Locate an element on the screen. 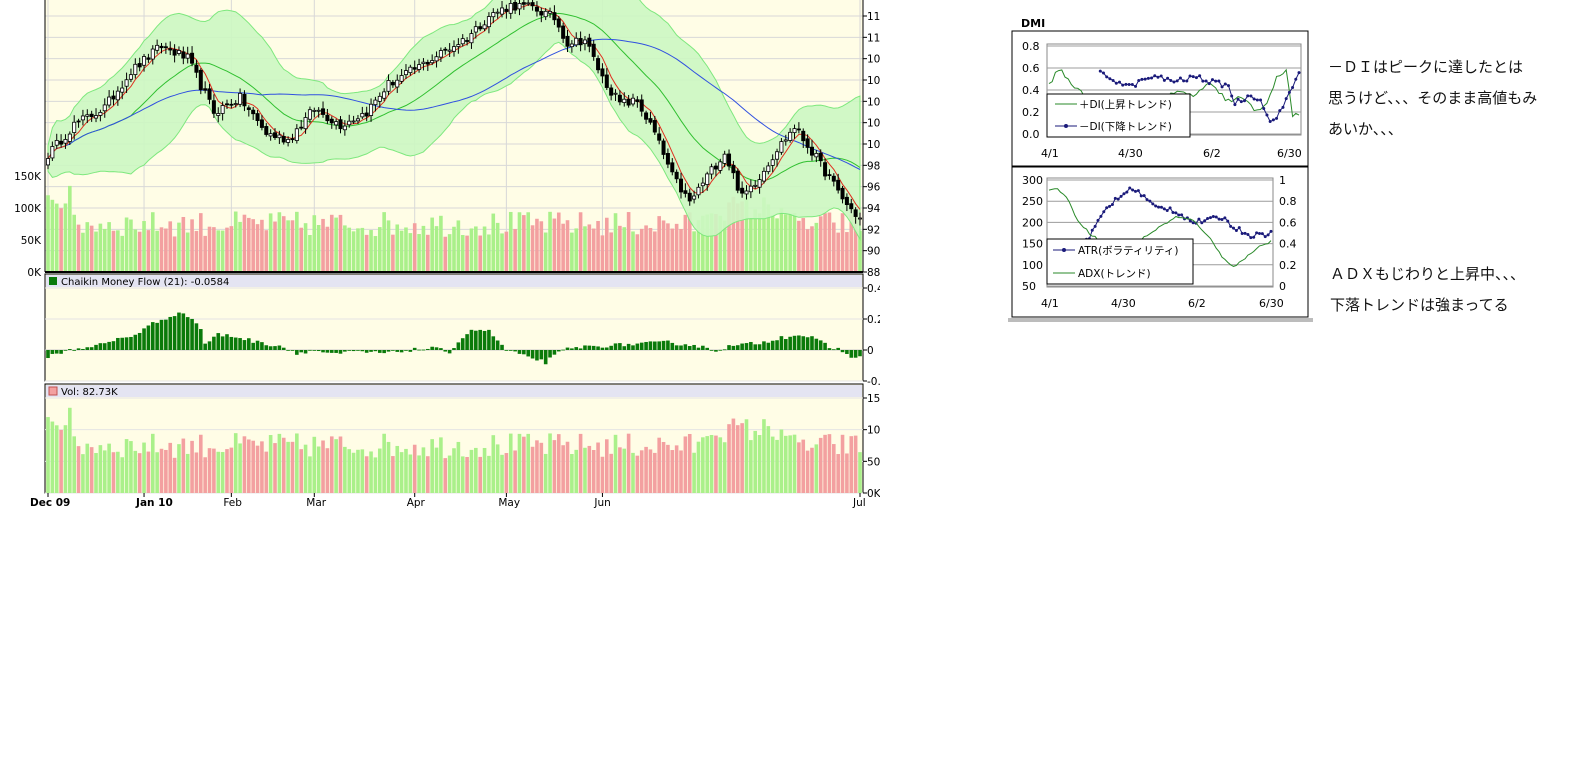 This screenshot has height=768, width=1594. volume-legend-swatch is located at coordinates (53, 391).